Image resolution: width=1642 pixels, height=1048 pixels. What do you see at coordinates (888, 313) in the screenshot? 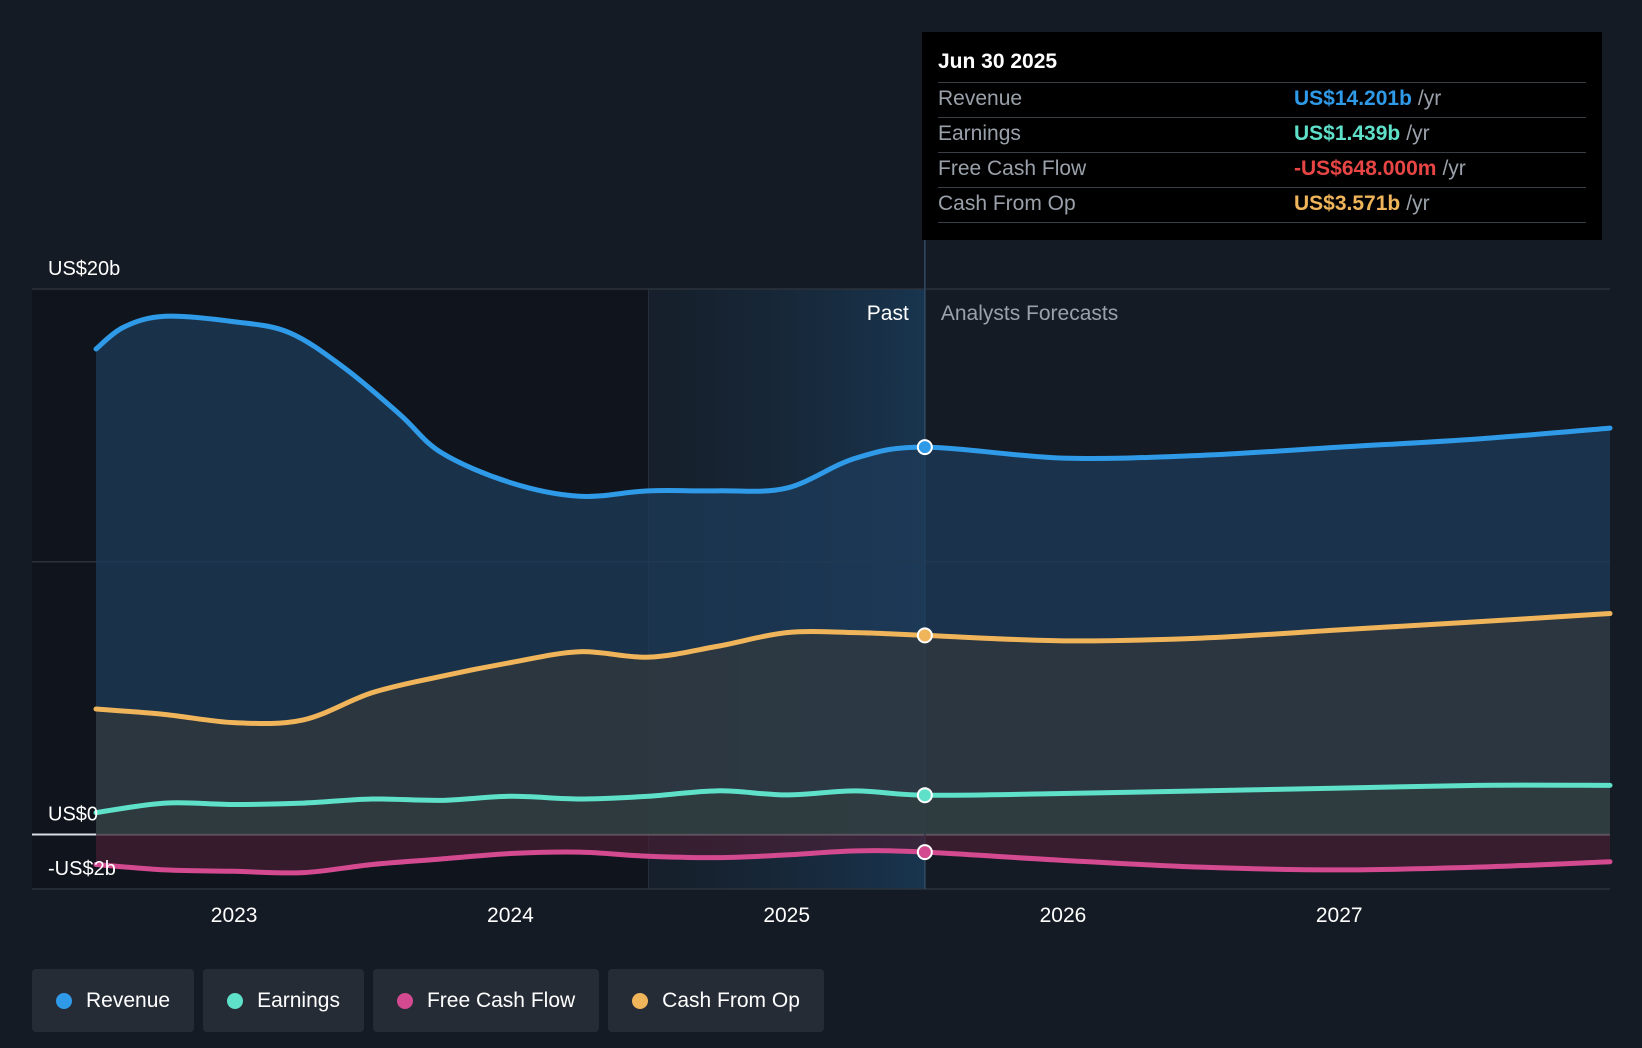
I see `past-label: Past` at bounding box center [888, 313].